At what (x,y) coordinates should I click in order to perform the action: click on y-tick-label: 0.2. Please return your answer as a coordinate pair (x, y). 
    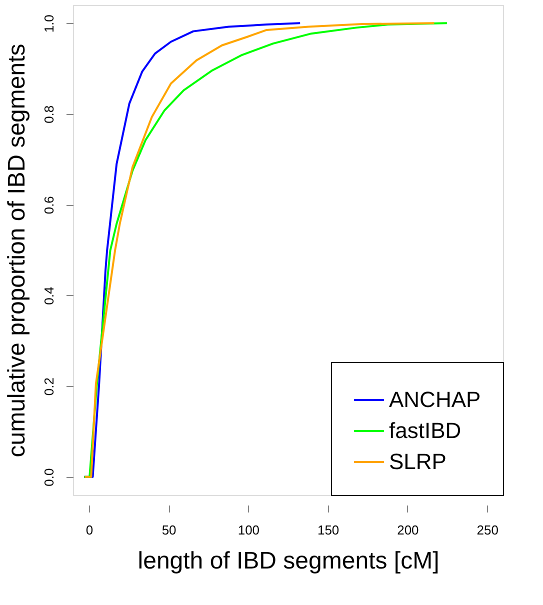
    Looking at the image, I should click on (49, 387).